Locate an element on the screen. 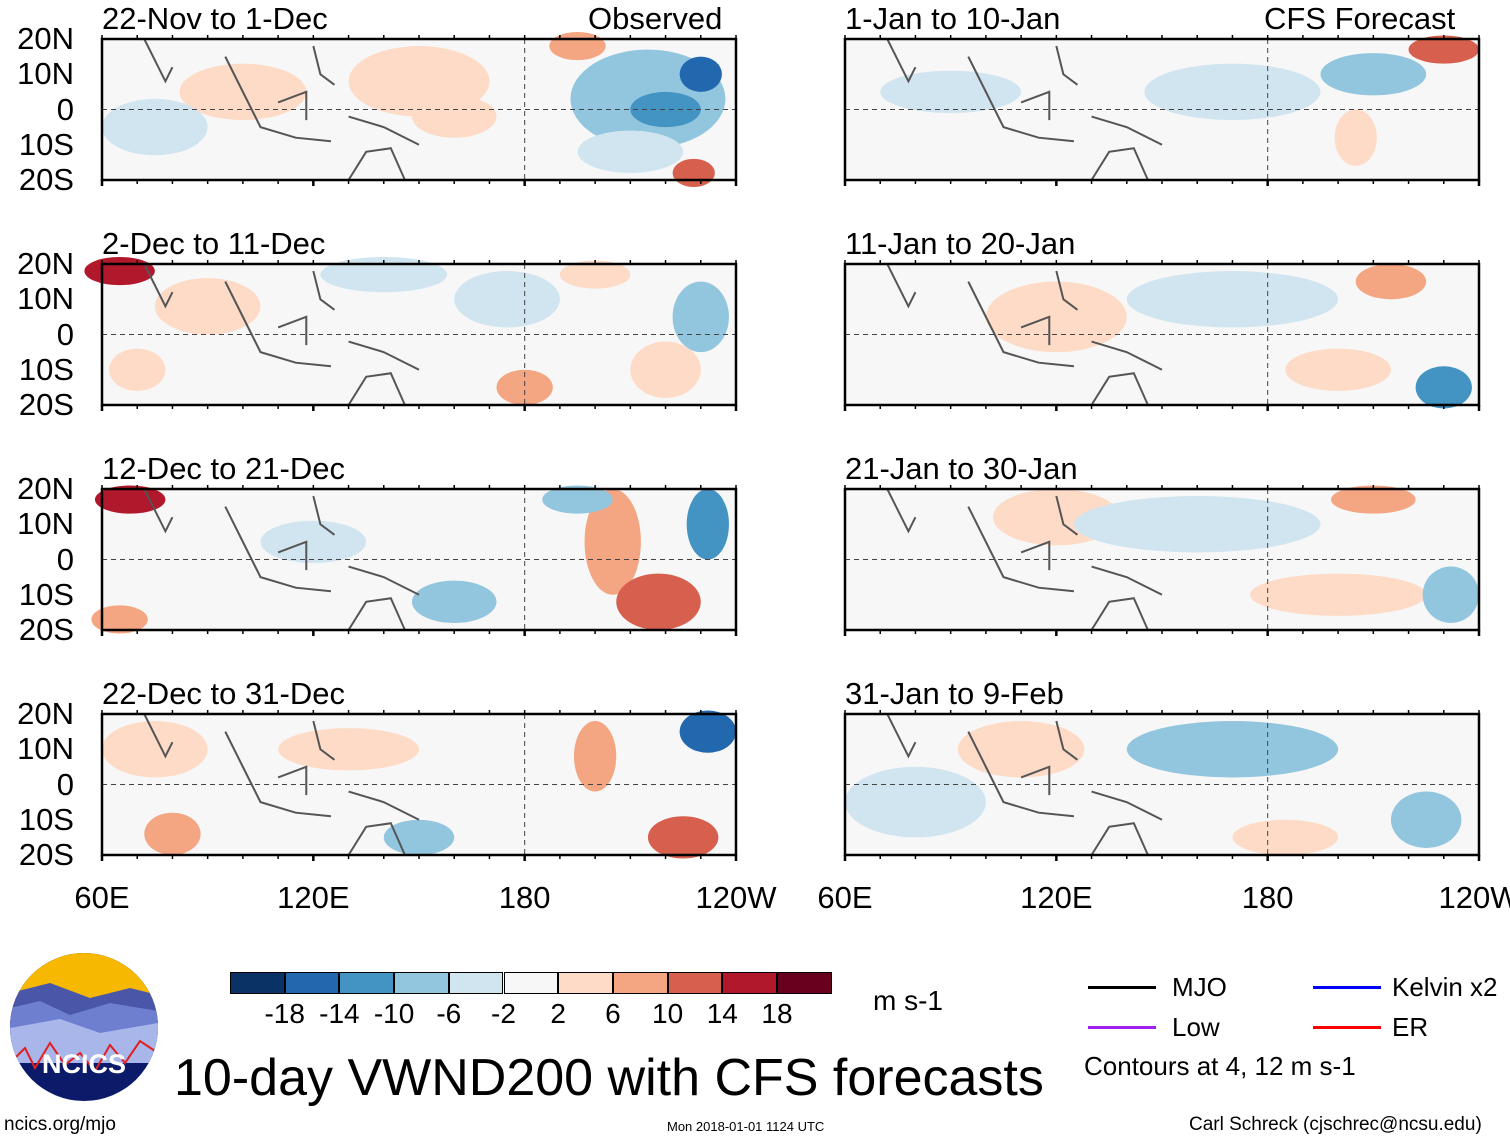 This screenshot has width=1510, height=1142. colorbar-tick: 6 is located at coordinates (613, 1013).